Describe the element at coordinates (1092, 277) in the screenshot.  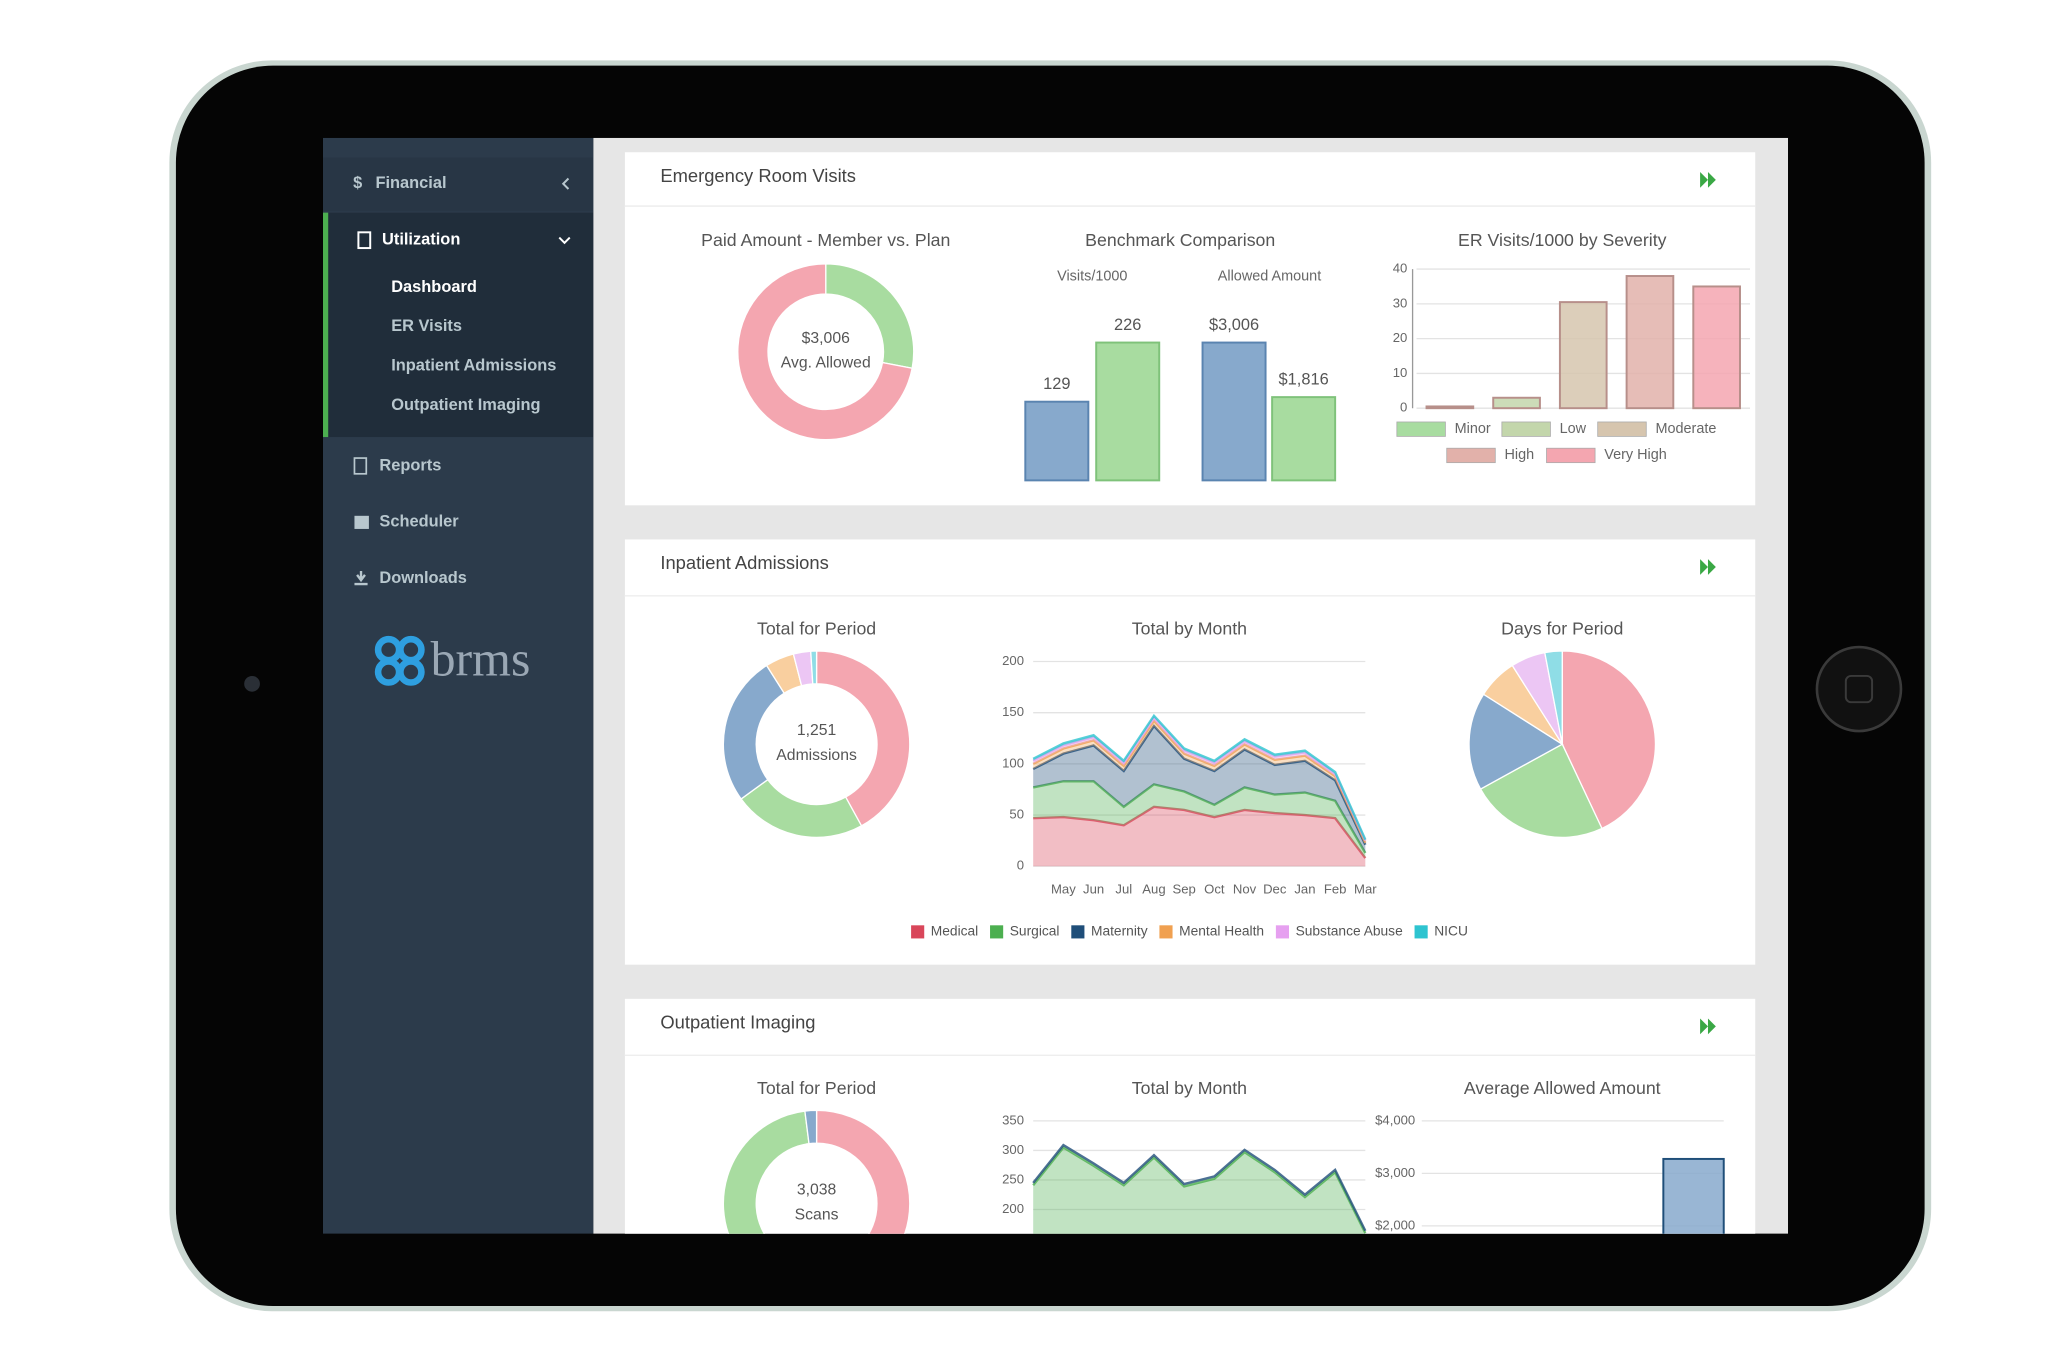
I see `group-label: Visits/1000` at that location.